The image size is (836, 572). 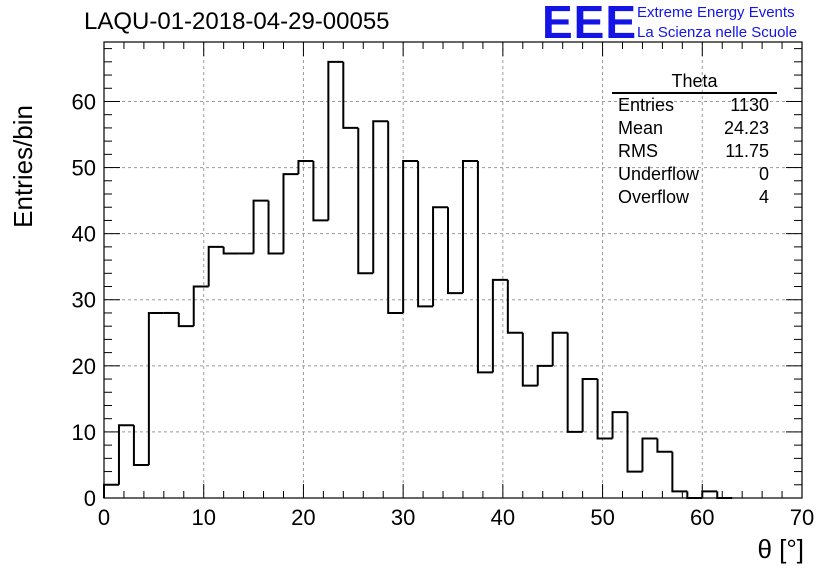 I want to click on x-tick-label: 20, so click(x=303, y=517).